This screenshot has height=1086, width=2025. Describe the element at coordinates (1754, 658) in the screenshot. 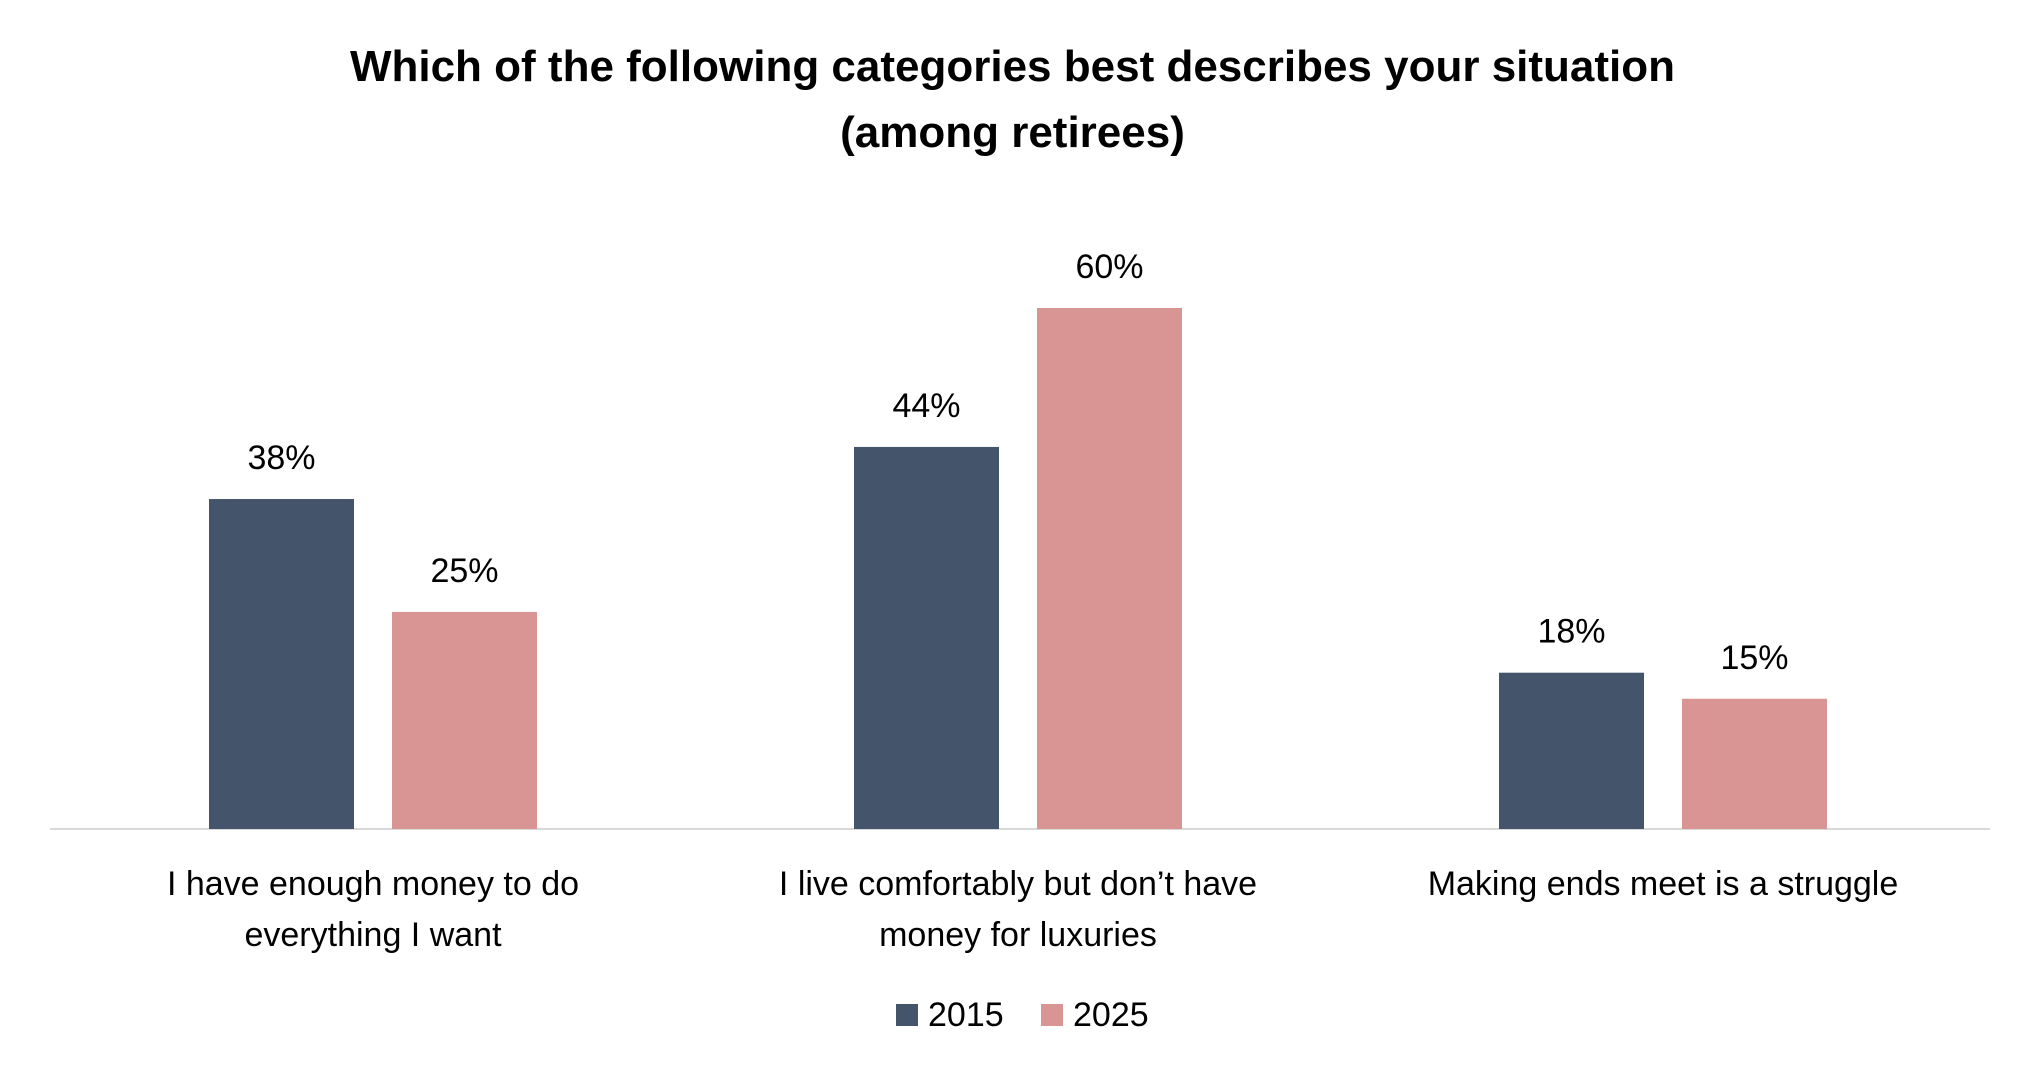

I see `data-label-2025-2: 15%` at that location.